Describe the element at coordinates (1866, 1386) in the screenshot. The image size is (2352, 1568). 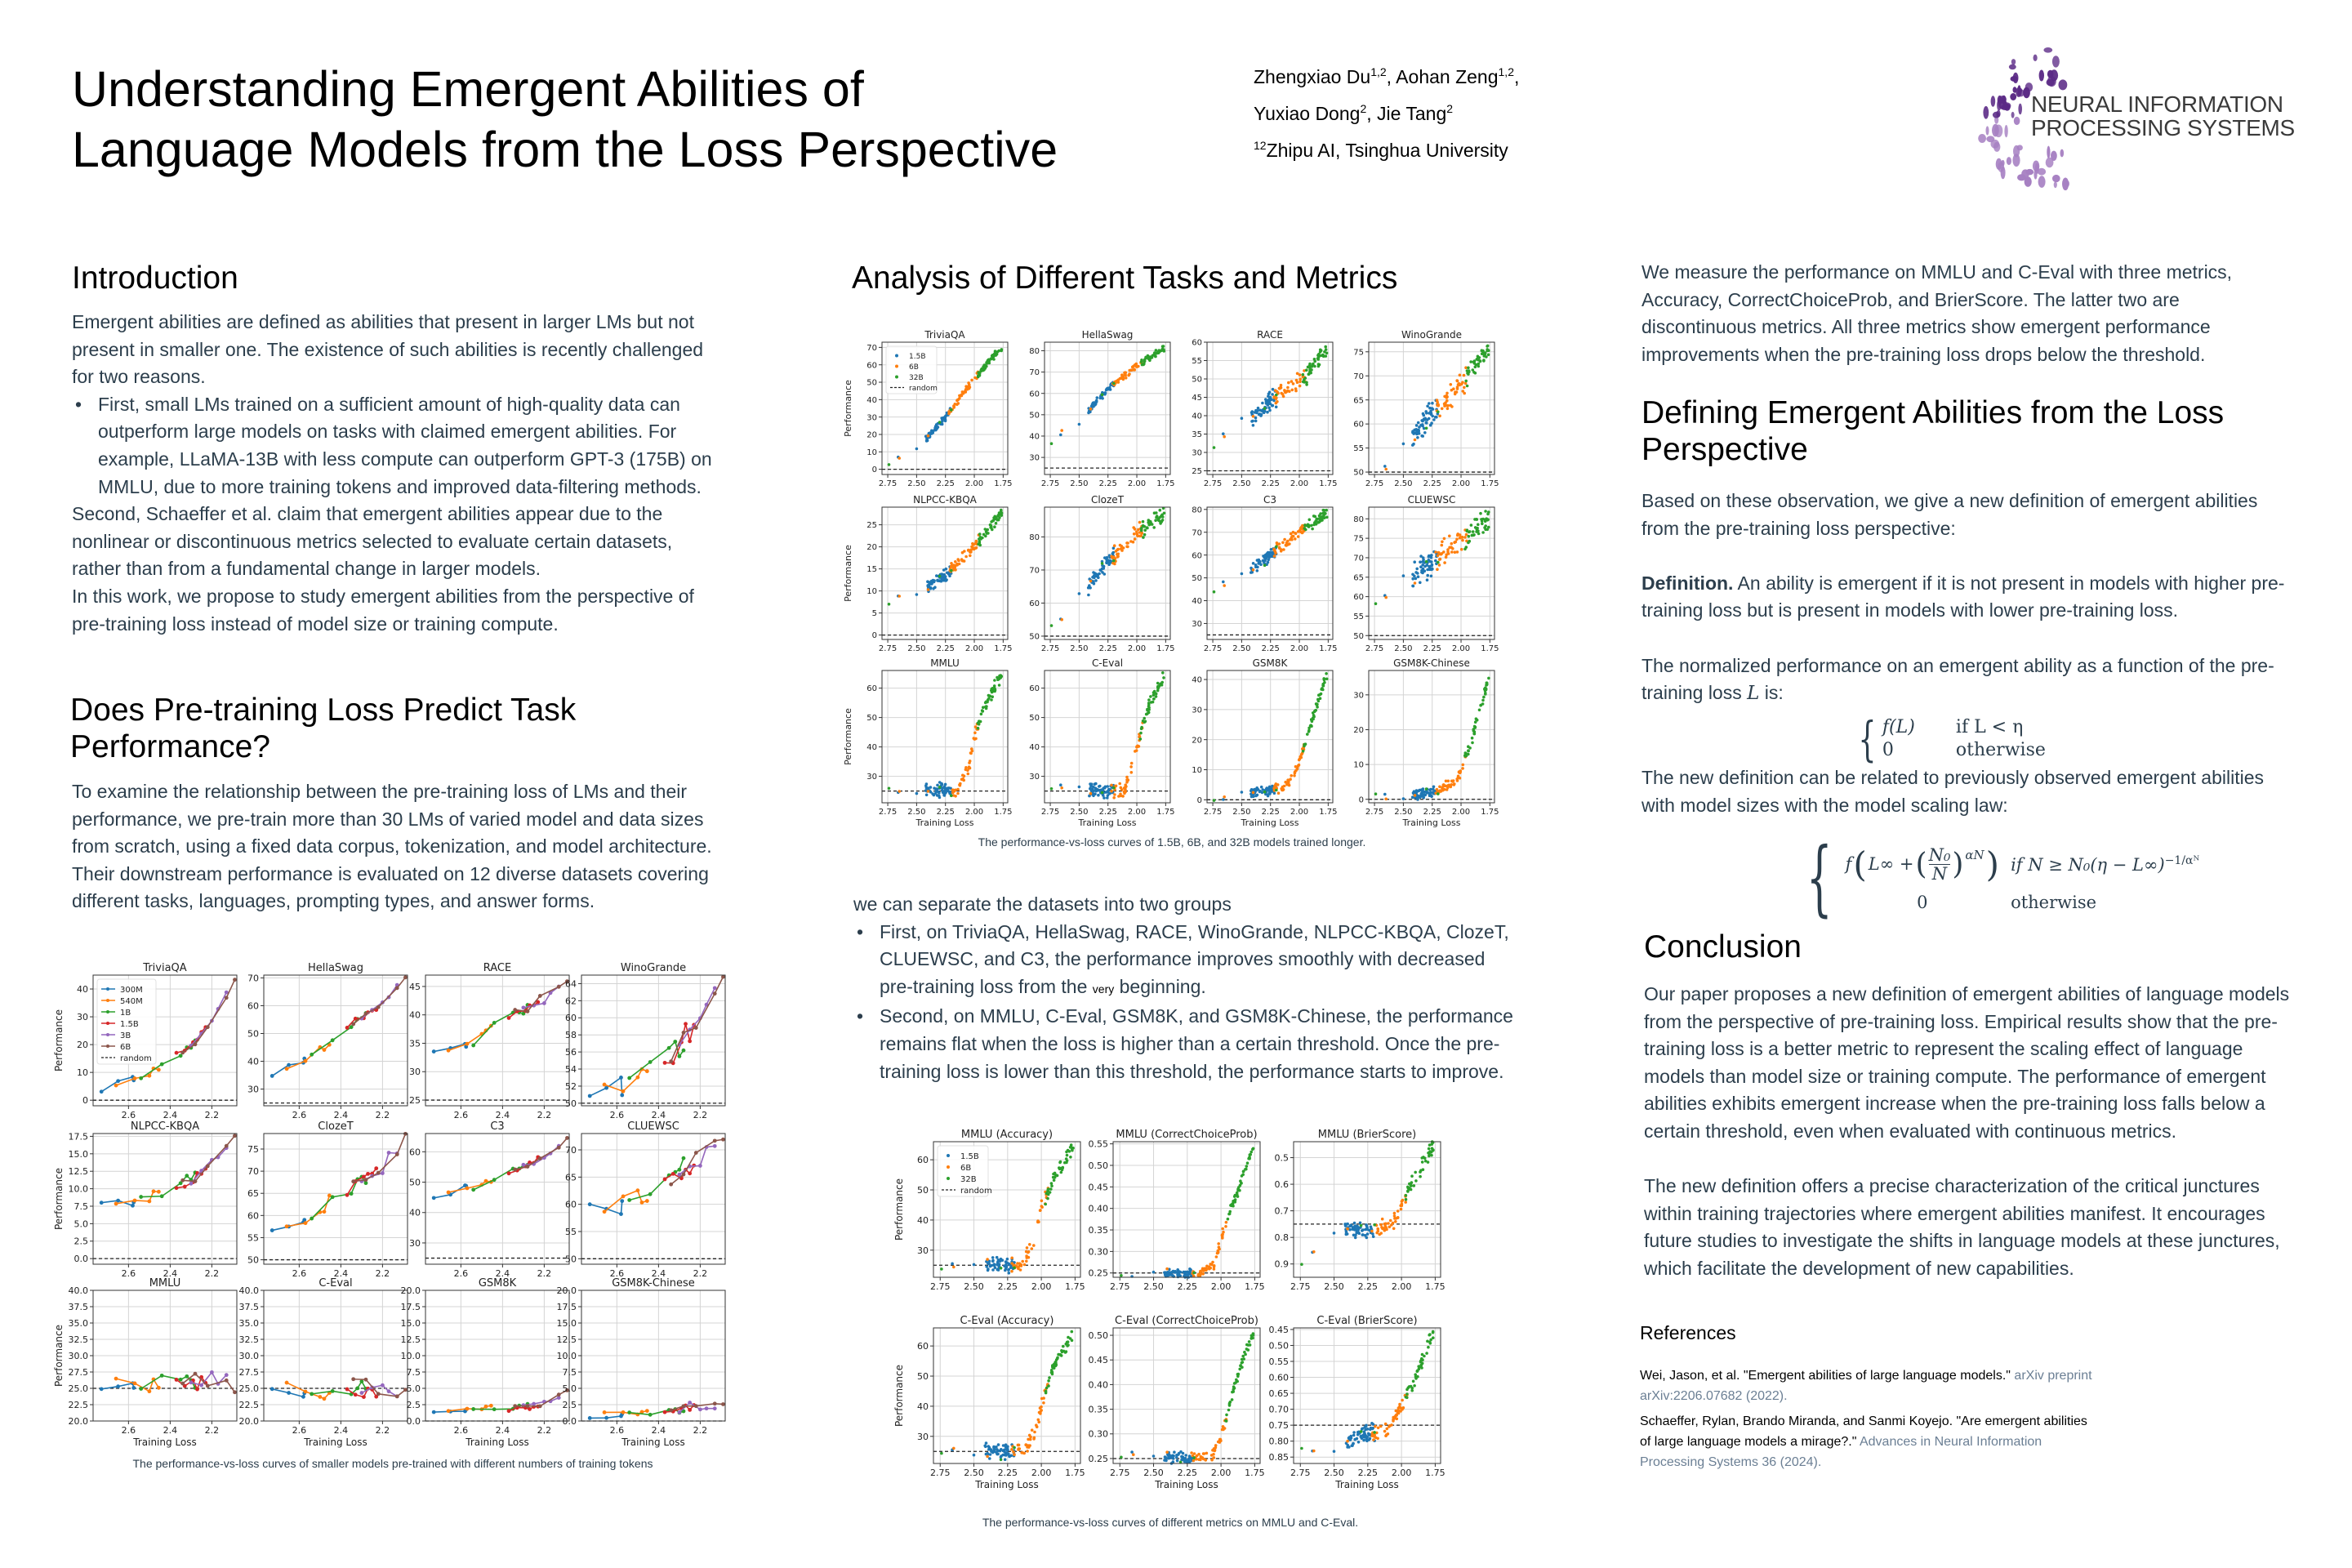
I see `reference-link: arXiv preprint arXiv:2206.07682 (2022).` at that location.